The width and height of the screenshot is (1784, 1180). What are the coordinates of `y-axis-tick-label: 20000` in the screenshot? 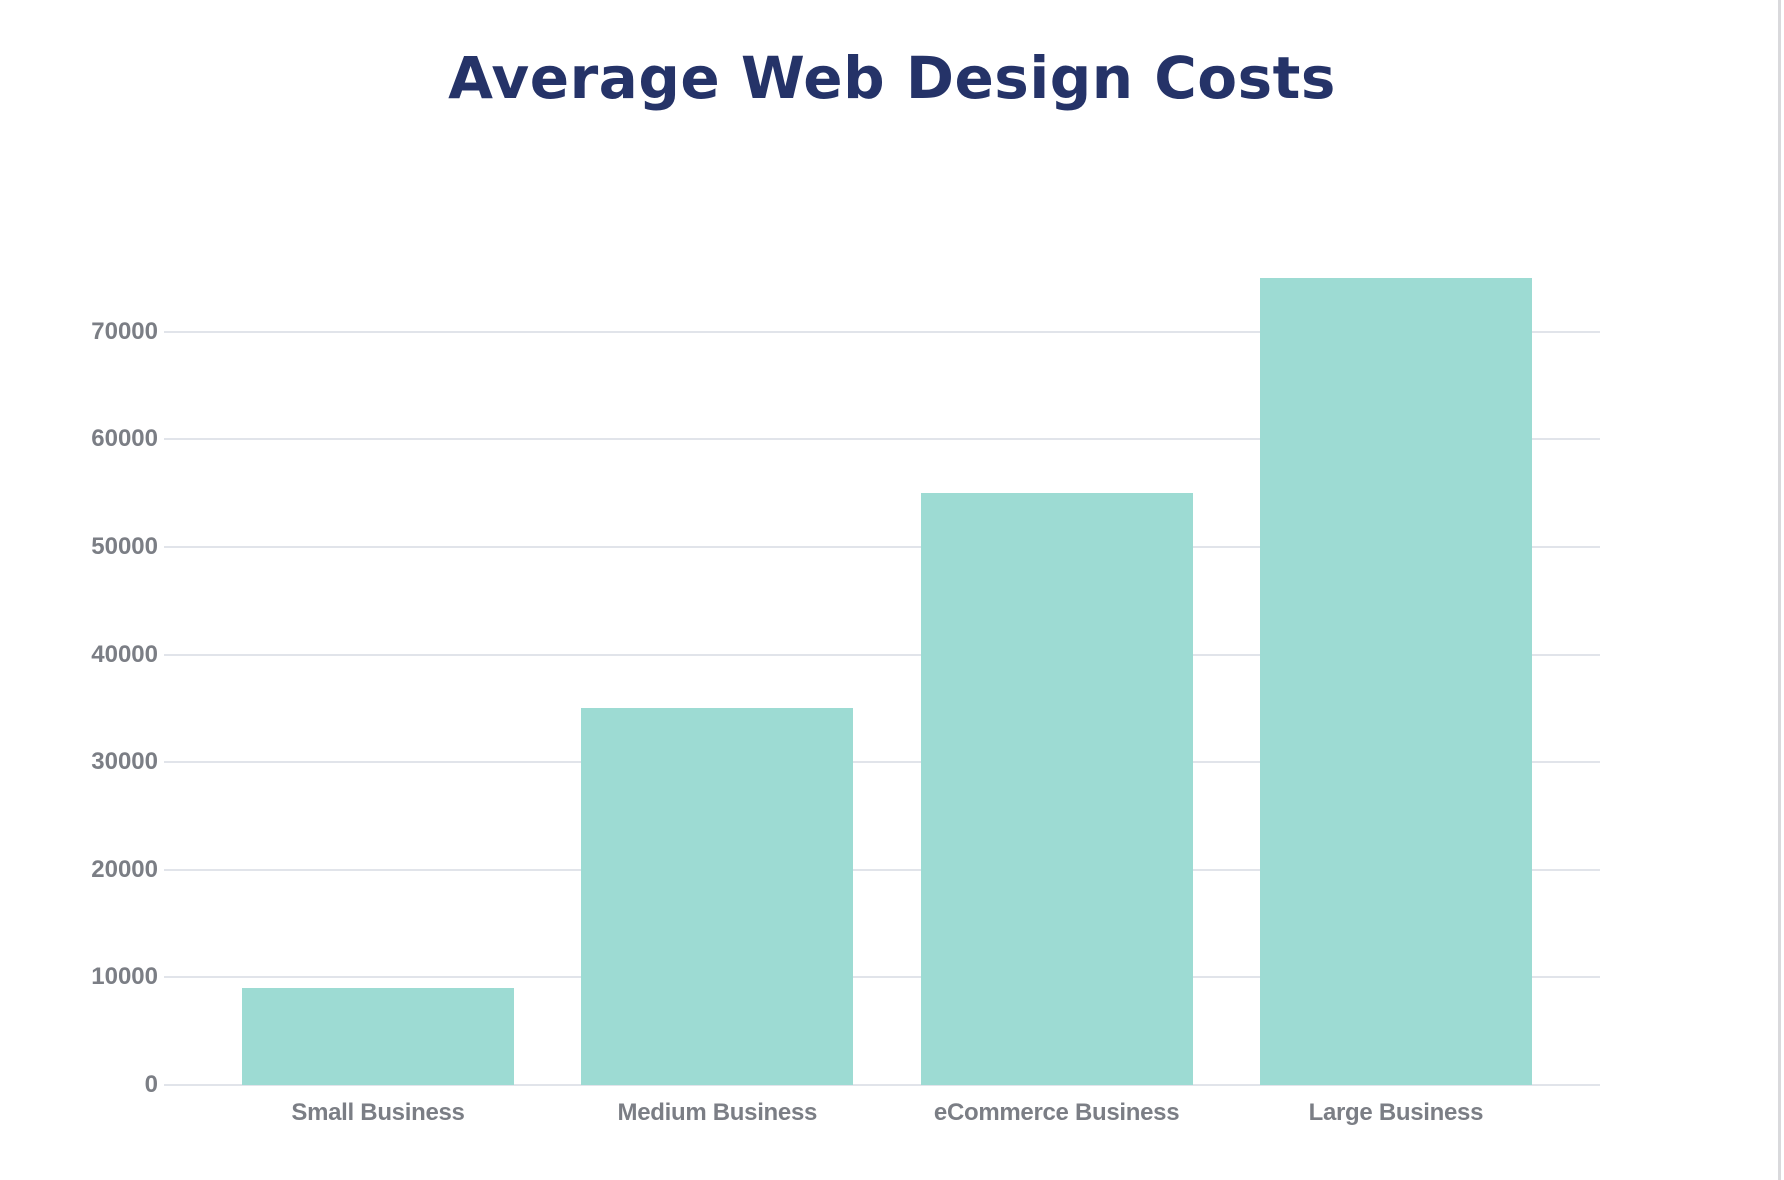 It's located at (124, 869).